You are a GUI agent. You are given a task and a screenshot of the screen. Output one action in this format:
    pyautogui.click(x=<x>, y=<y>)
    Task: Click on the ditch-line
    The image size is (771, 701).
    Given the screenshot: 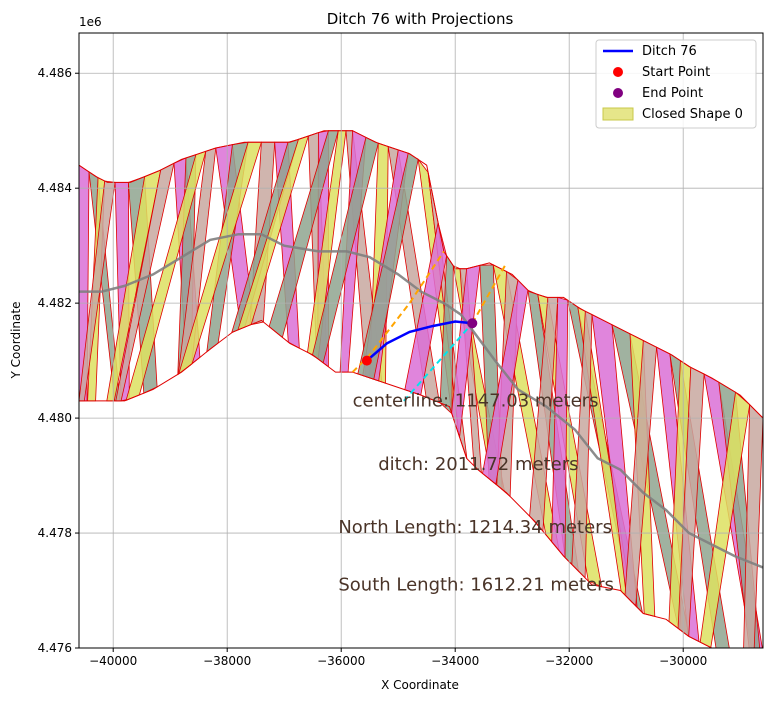 What is the action you would take?
    pyautogui.click(x=419, y=341)
    